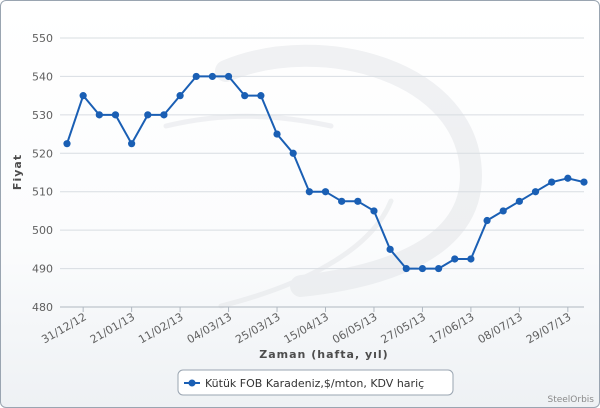 The height and width of the screenshot is (408, 600). Describe the element at coordinates (192, 383) in the screenshot. I see `legend-point-marker` at that location.